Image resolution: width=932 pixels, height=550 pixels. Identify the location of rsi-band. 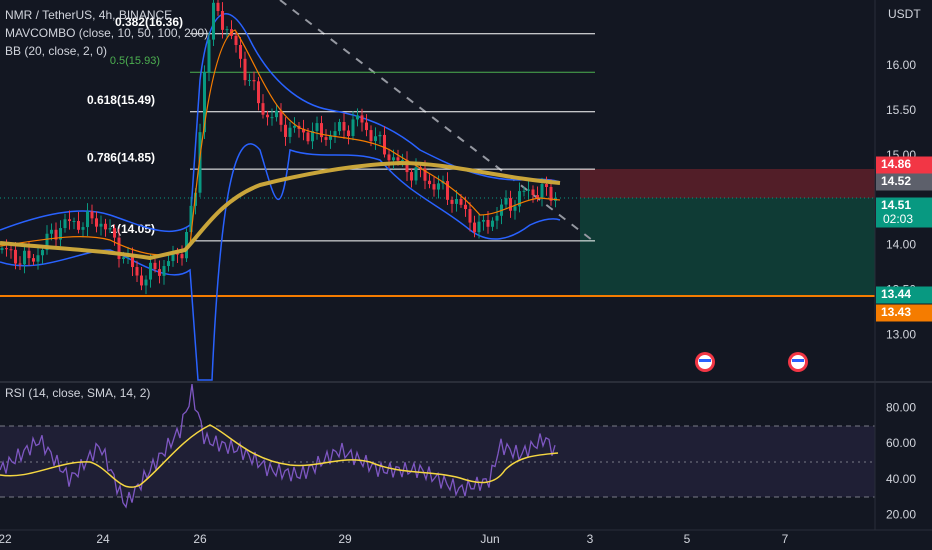
(437, 461).